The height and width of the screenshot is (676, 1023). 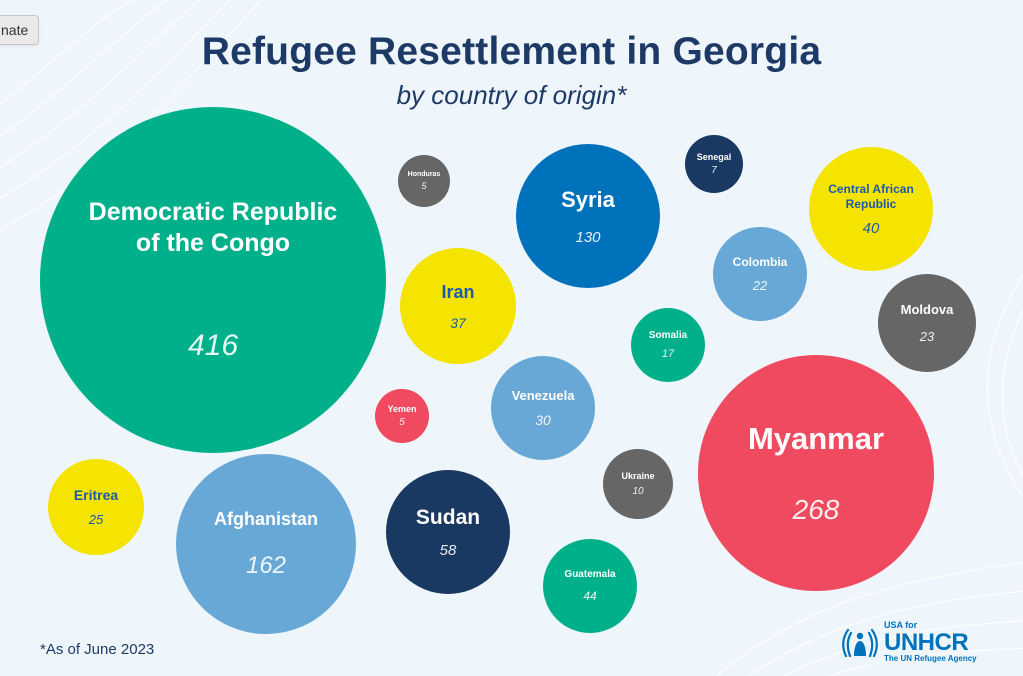 What do you see at coordinates (588, 216) in the screenshot?
I see `bubble-syria: Syria 130` at bounding box center [588, 216].